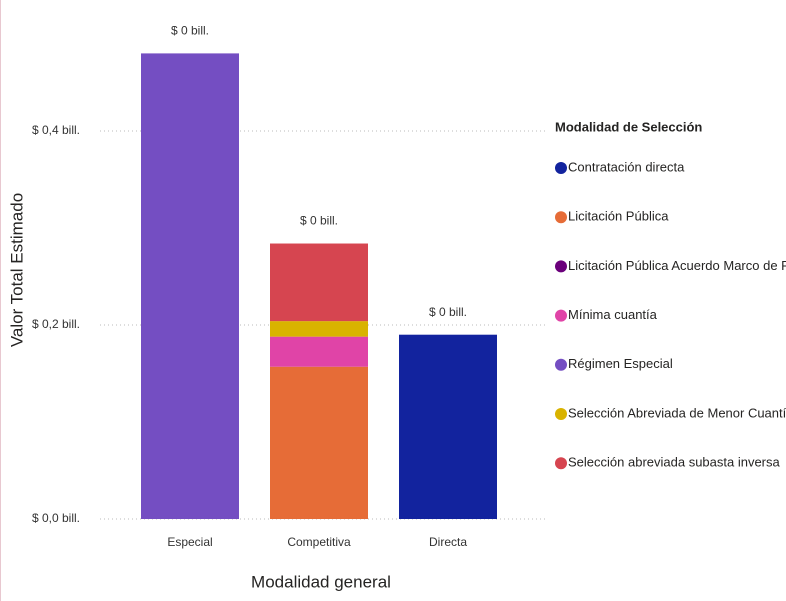 The image size is (786, 601). Describe the element at coordinates (319, 542) in the screenshot. I see `x-tick-label: Competitiva` at that location.